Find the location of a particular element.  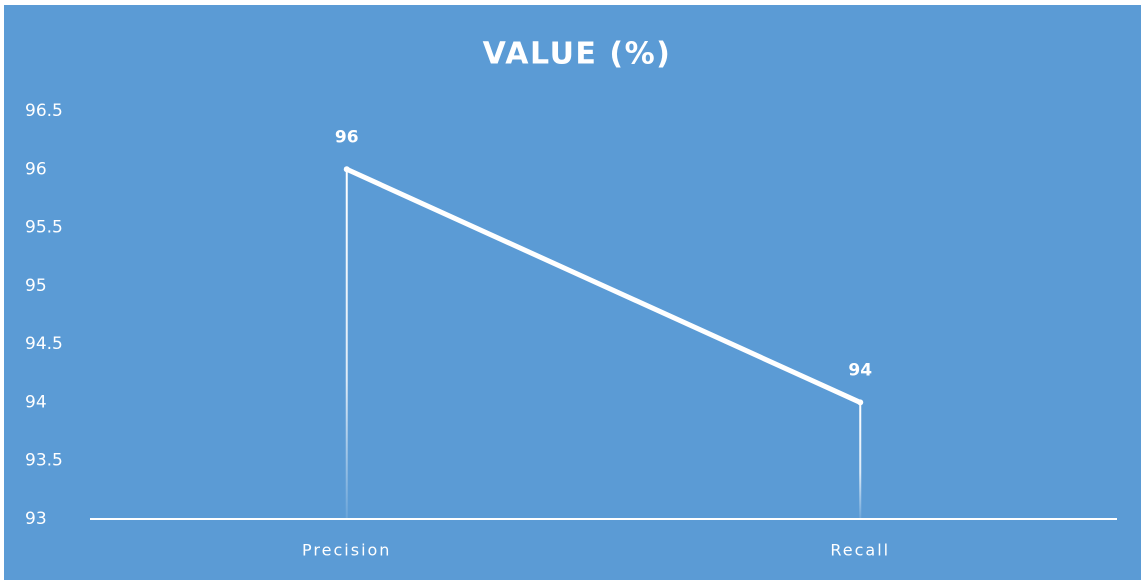

y-tick-label: 94.5 is located at coordinates (44, 344).